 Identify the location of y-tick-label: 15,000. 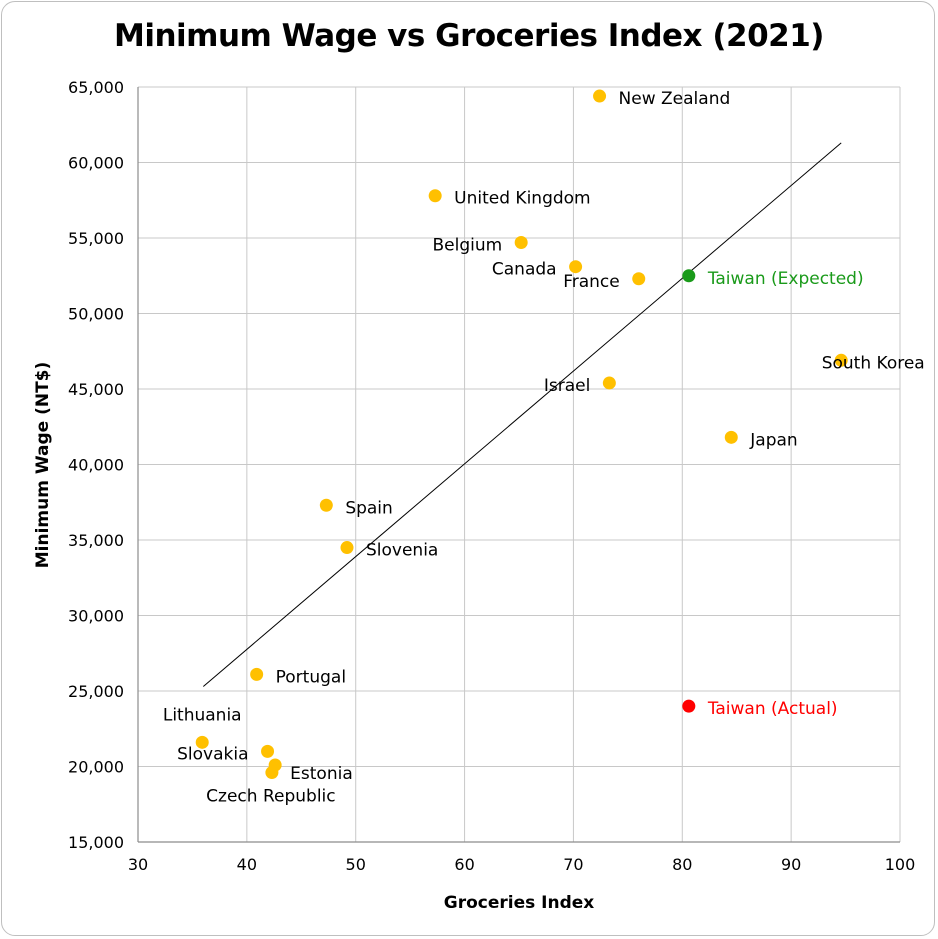
(96, 842).